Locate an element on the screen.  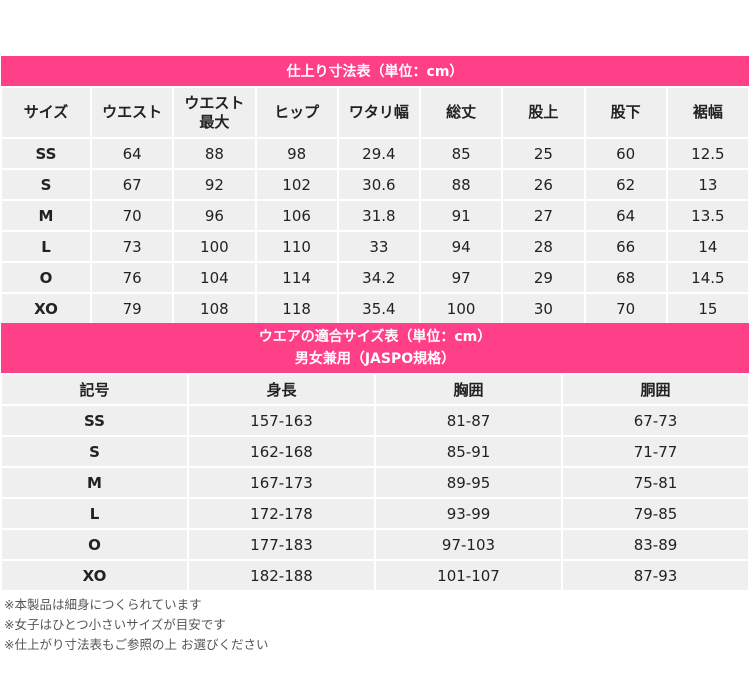
table-cell: 97-103 is located at coordinates (468, 544).